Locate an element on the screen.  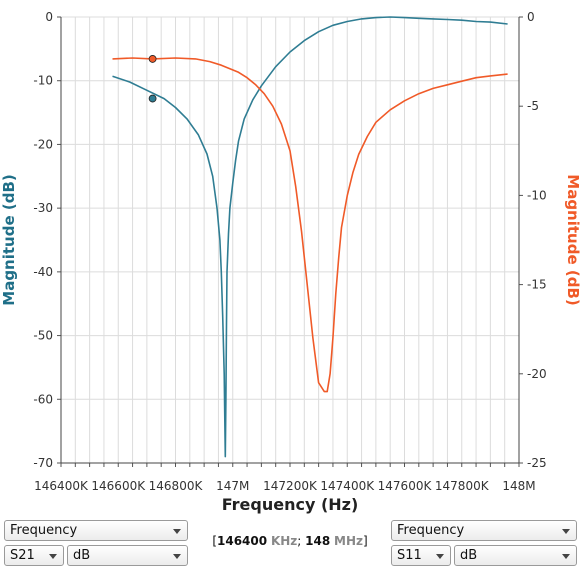
x-tick-label: 147400K is located at coordinates (347, 486).